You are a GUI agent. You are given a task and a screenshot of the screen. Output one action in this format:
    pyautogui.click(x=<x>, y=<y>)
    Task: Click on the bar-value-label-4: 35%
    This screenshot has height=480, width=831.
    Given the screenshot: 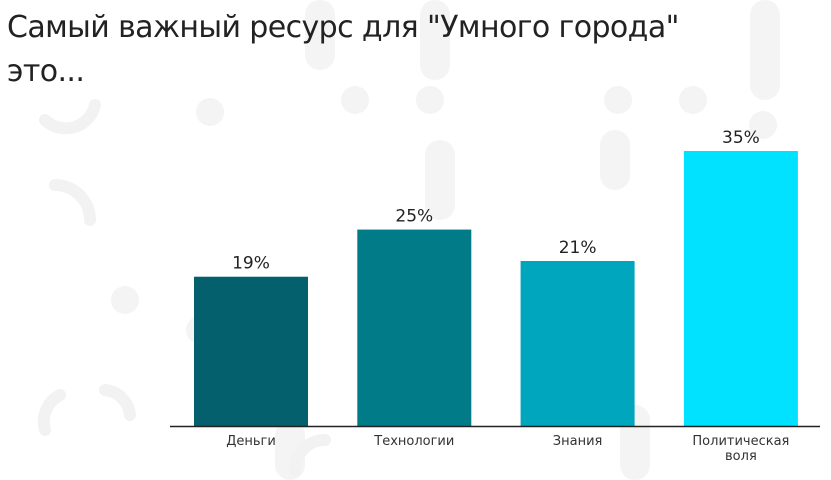 What is the action you would take?
    pyautogui.click(x=741, y=138)
    